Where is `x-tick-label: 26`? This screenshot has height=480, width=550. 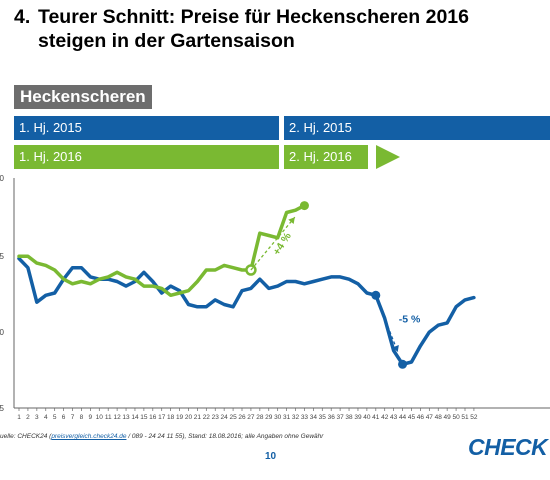
x-tick-label: 26 is located at coordinates (242, 417).